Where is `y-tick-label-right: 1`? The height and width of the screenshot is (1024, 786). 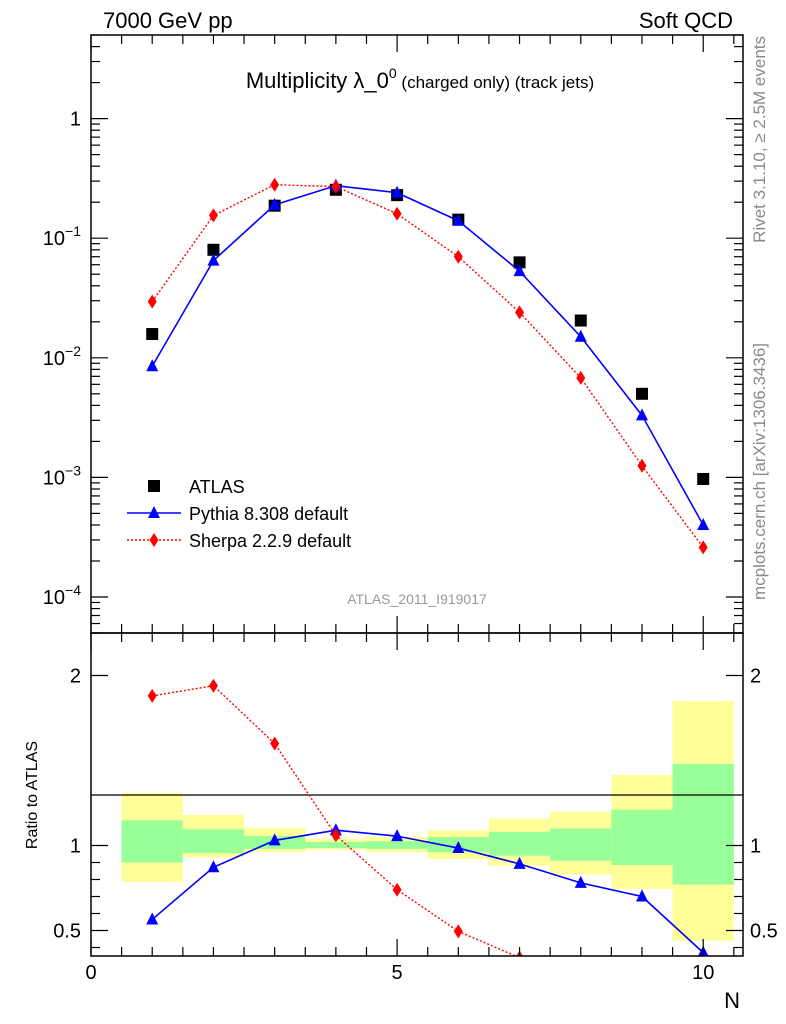 y-tick-label-right: 1 is located at coordinates (755, 847).